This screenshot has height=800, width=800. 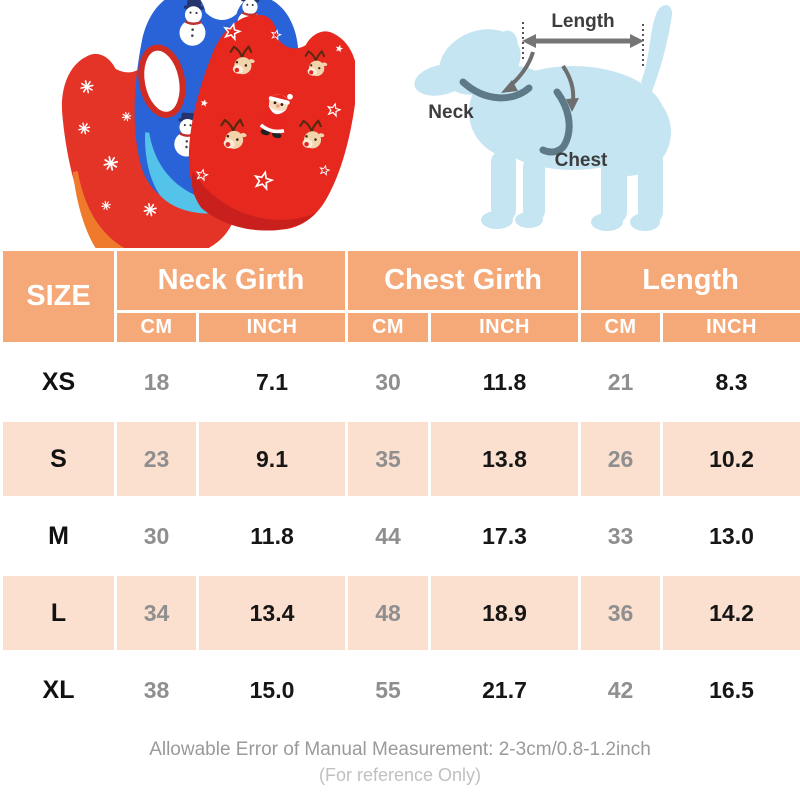 What do you see at coordinates (162, 81) in the screenshot?
I see `armhole` at bounding box center [162, 81].